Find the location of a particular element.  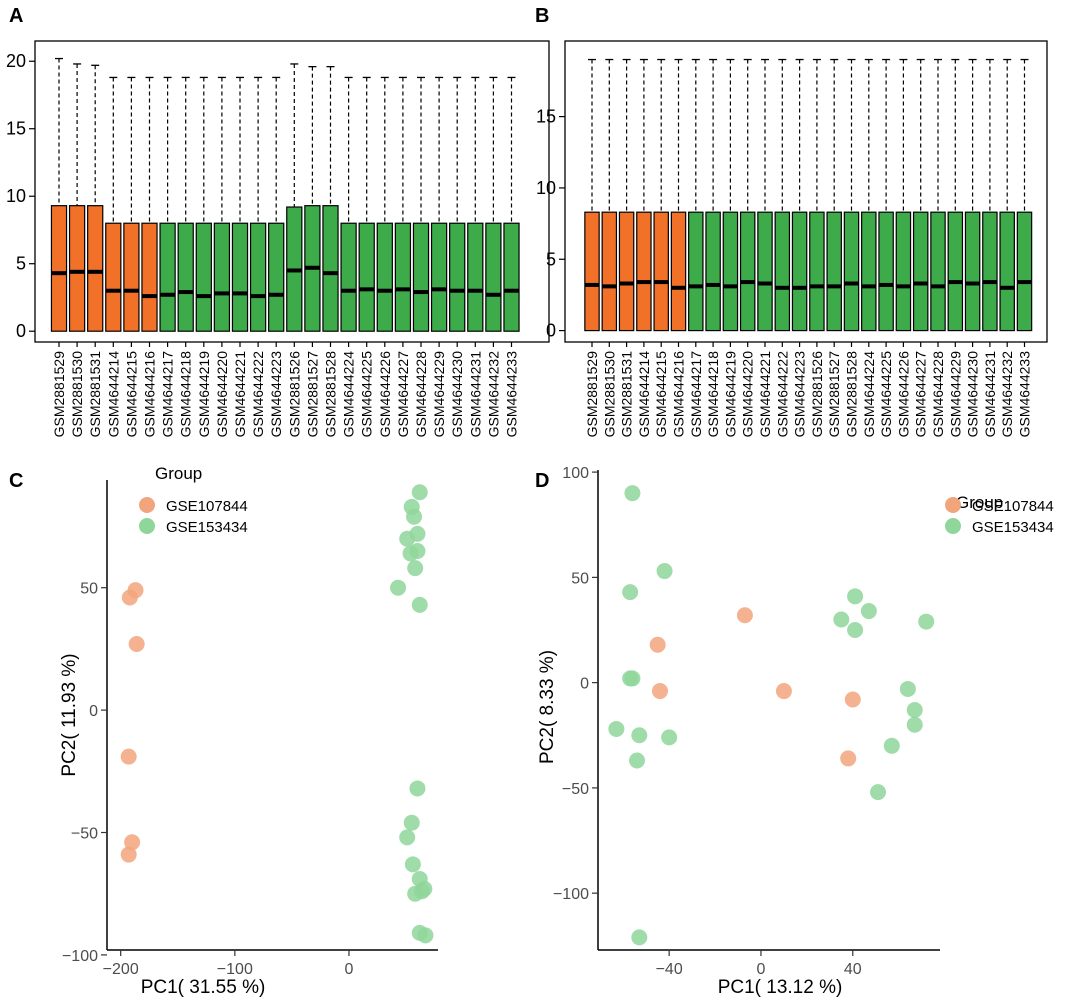

x-tick-label: GSM4644214 is located at coordinates (113, 394).